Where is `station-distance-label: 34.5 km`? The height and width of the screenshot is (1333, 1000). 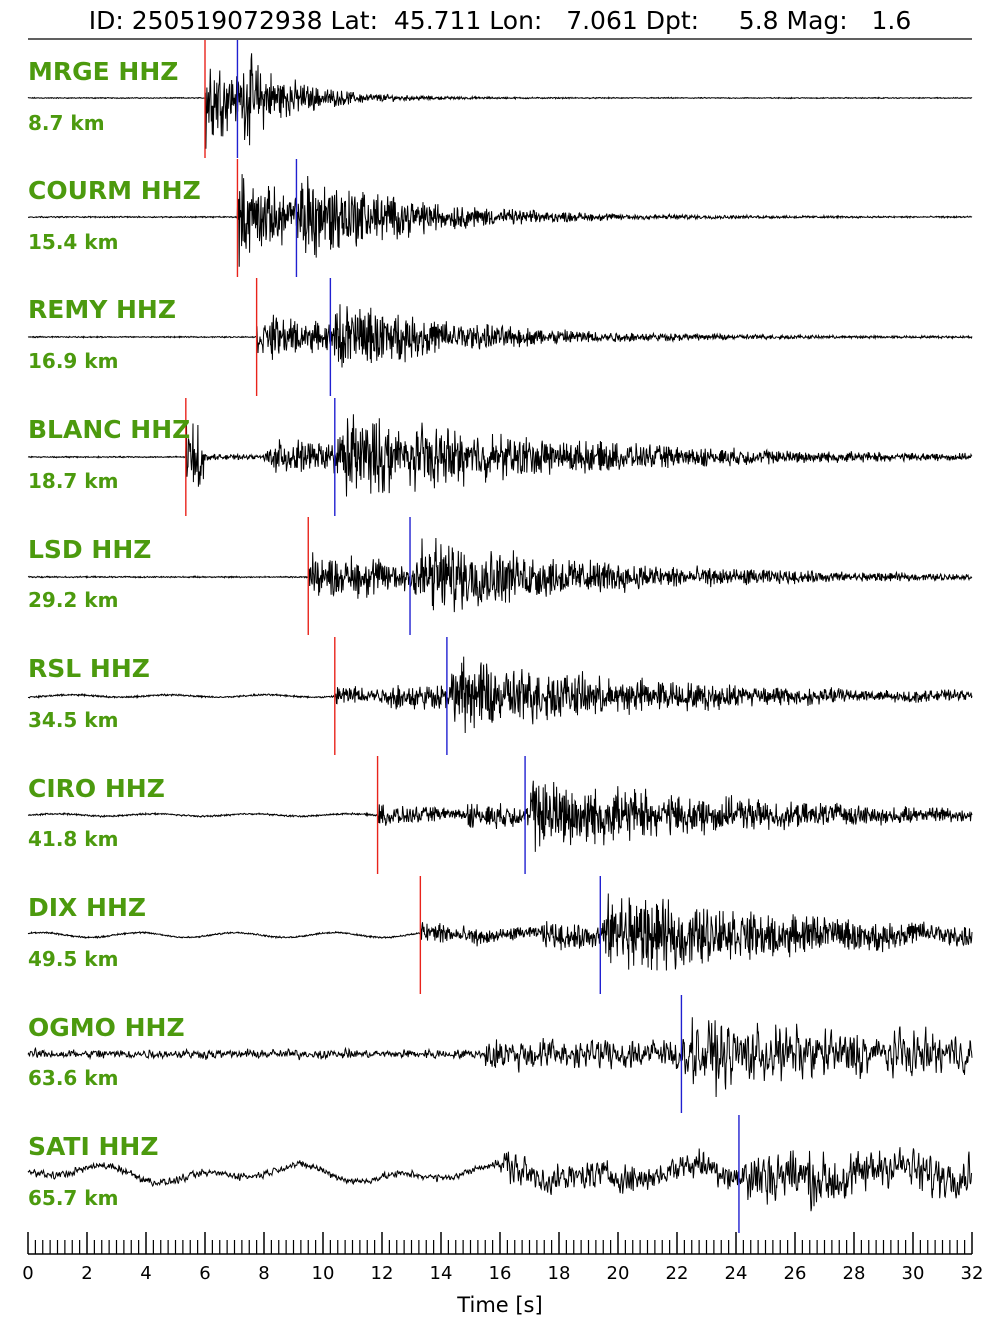
station-distance-label: 34.5 km is located at coordinates (73, 720).